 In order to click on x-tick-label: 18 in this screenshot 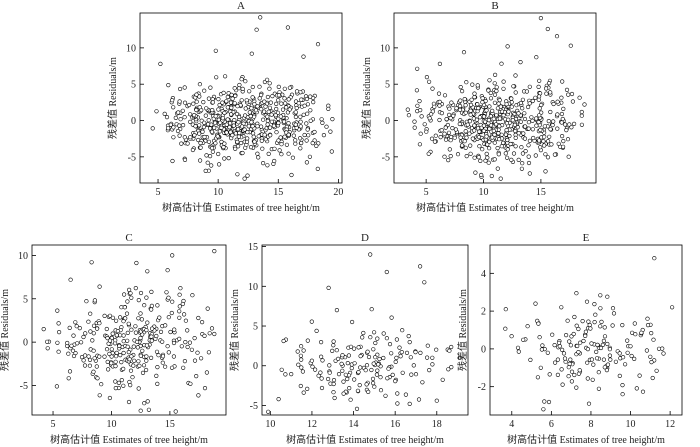, I will do `click(437, 424)`.